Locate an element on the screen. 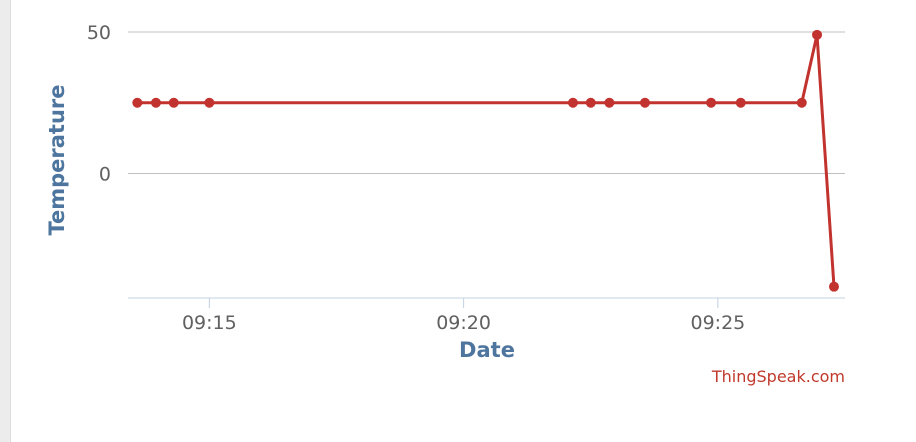  y-tick-label-1: 0 is located at coordinates (105, 174).